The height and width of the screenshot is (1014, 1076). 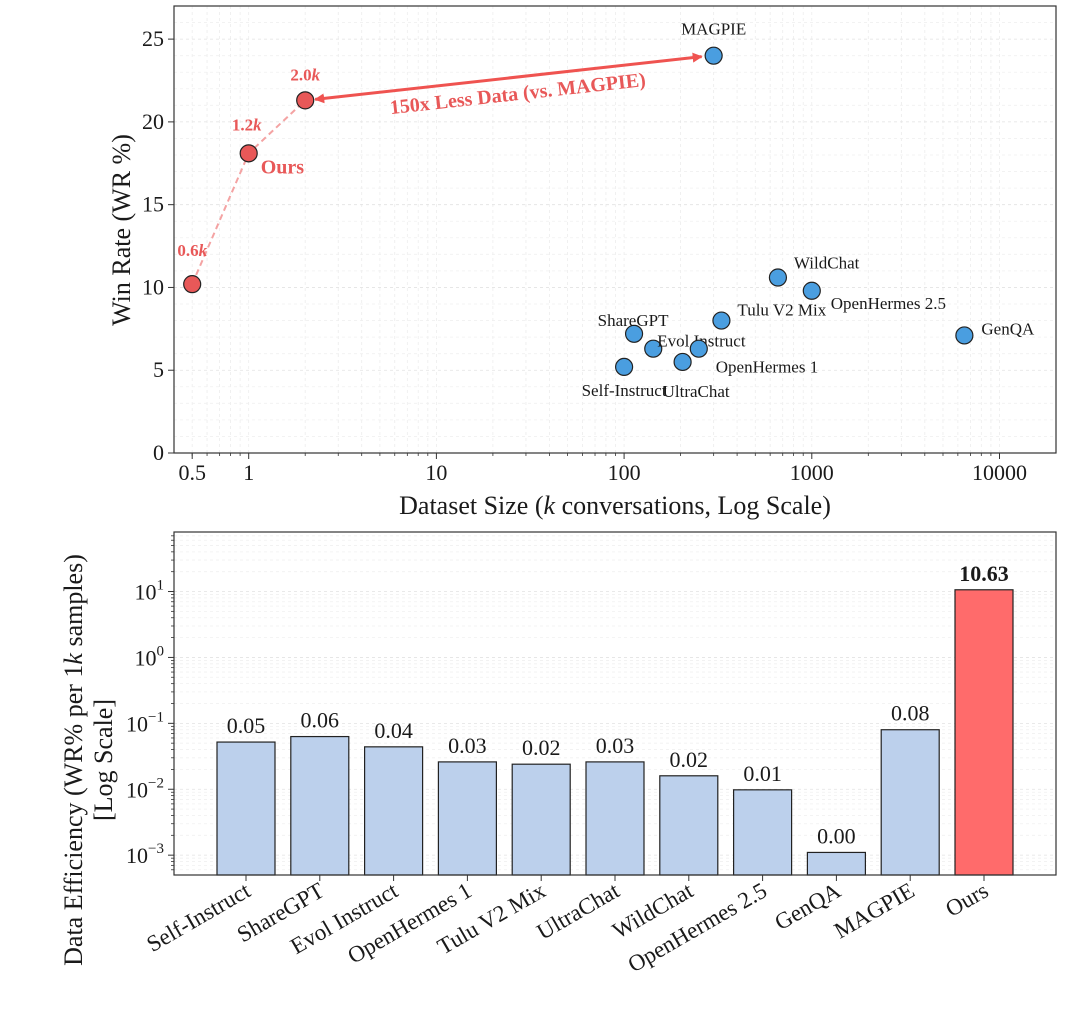 I want to click on ours-point-label: 2.0k, so click(x=305, y=74).